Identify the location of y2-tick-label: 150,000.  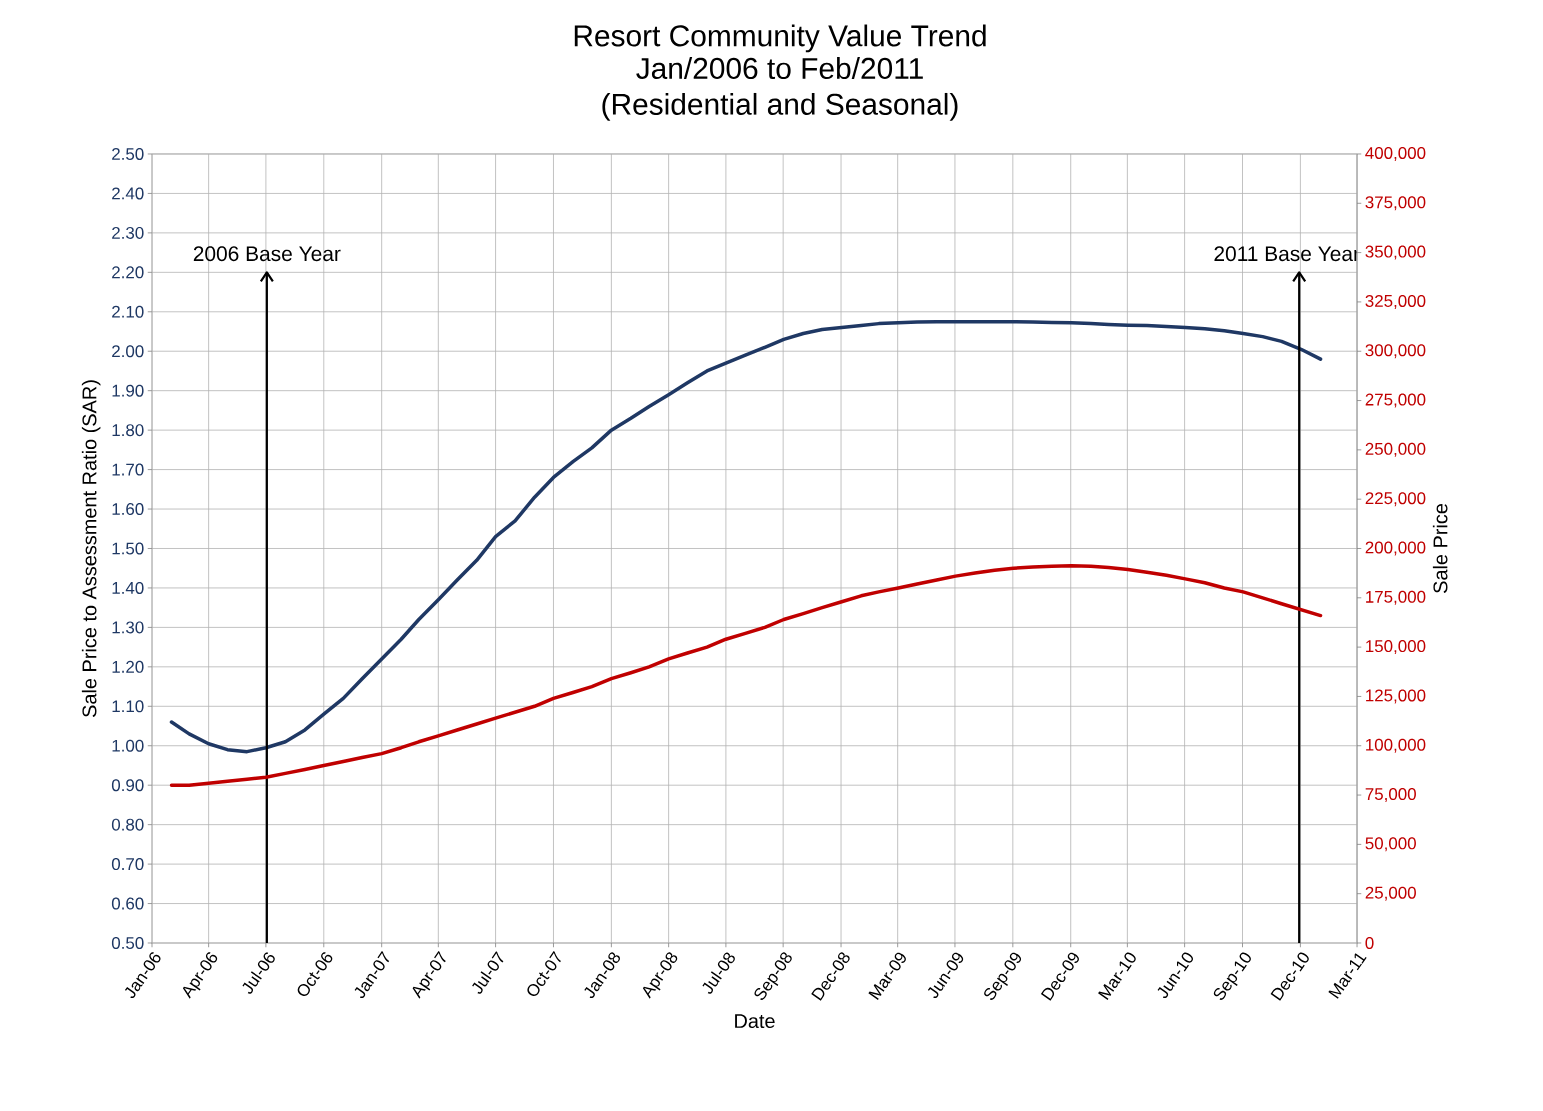
(1396, 647).